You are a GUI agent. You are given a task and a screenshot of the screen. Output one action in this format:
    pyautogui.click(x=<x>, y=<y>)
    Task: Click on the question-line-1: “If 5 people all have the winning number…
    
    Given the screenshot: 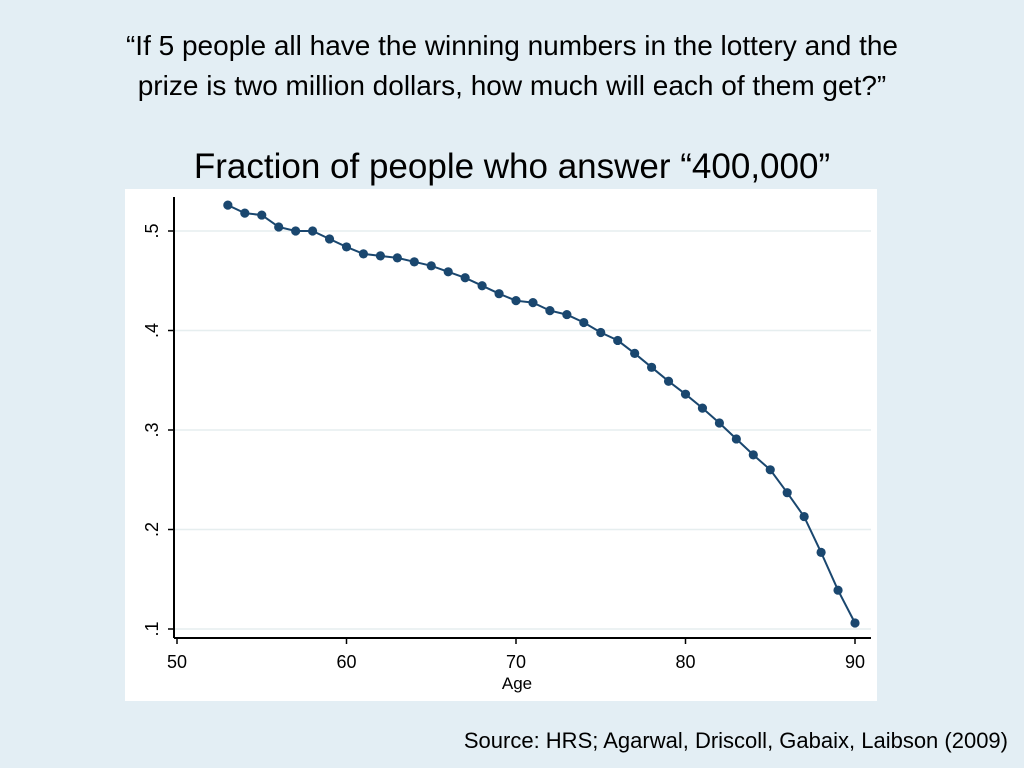 What is the action you would take?
    pyautogui.click(x=512, y=45)
    